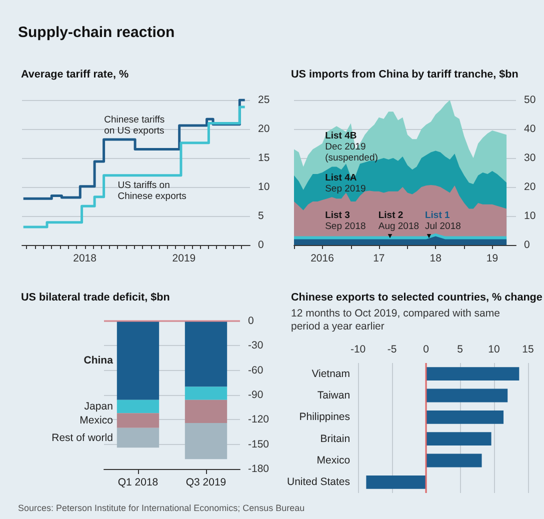  I want to click on chart-subtitle: 12 months to Oct 2019, compared with same period a year earlier, so click(397, 320).